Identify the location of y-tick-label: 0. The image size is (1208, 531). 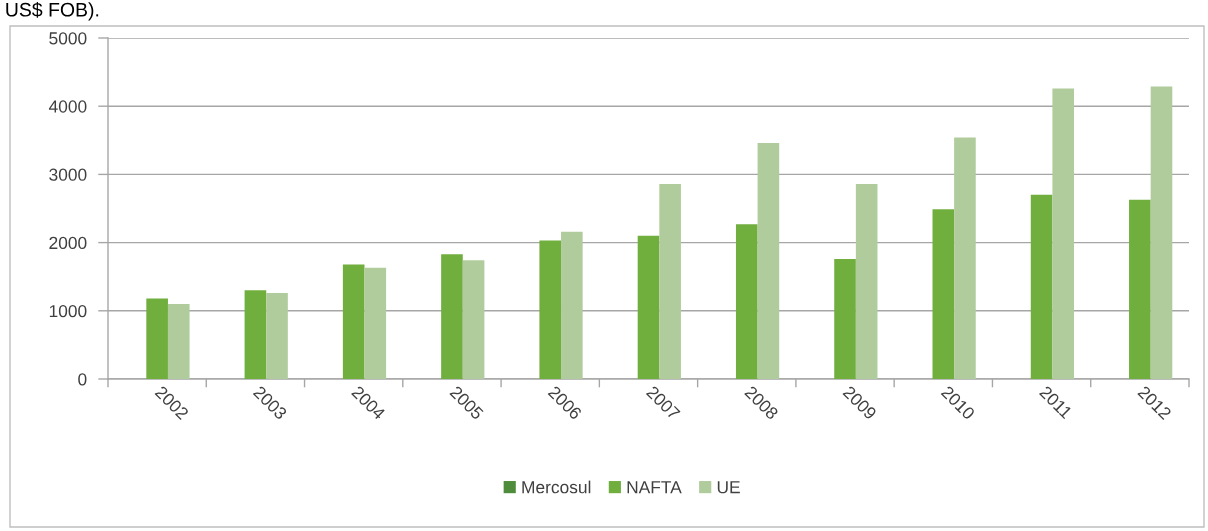
(82, 379).